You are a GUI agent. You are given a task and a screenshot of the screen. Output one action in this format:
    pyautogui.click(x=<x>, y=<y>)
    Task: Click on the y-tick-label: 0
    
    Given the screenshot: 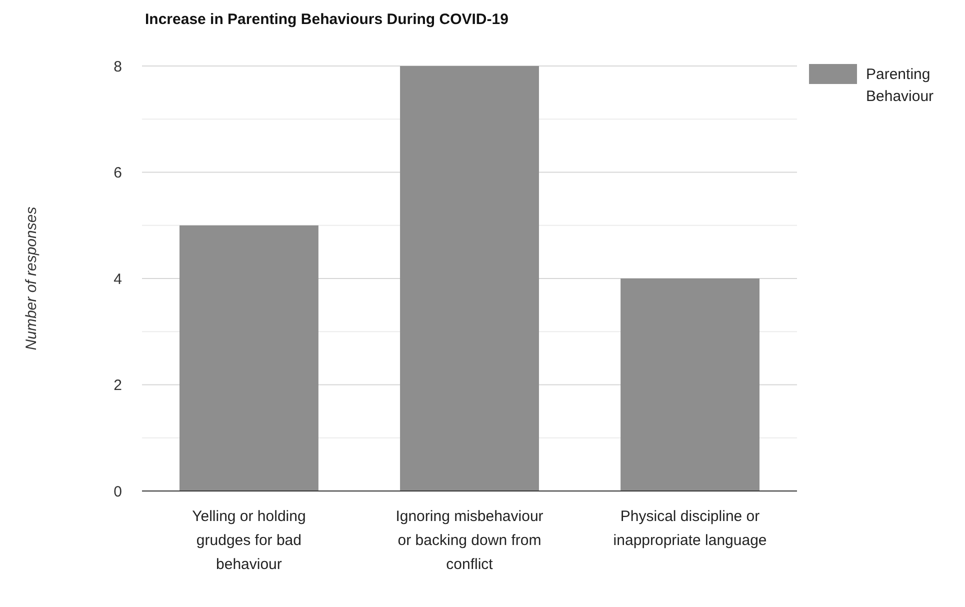 What is the action you would take?
    pyautogui.click(x=118, y=491)
    